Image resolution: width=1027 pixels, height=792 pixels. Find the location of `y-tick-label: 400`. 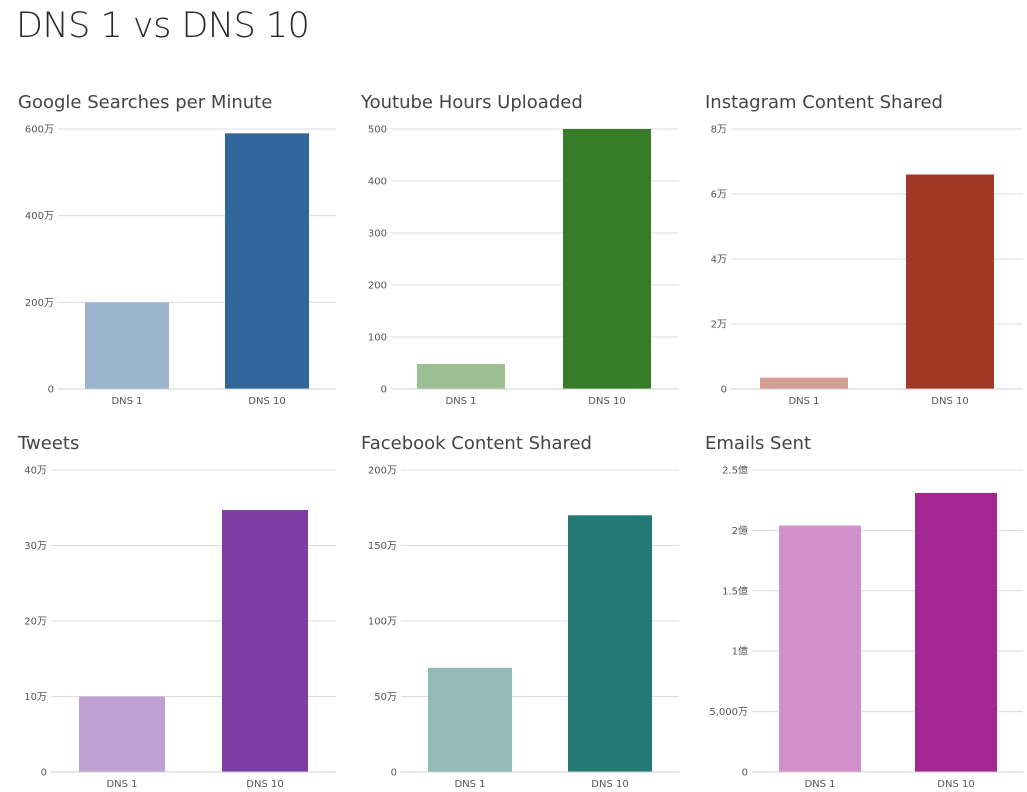

y-tick-label: 400 is located at coordinates (377, 182).